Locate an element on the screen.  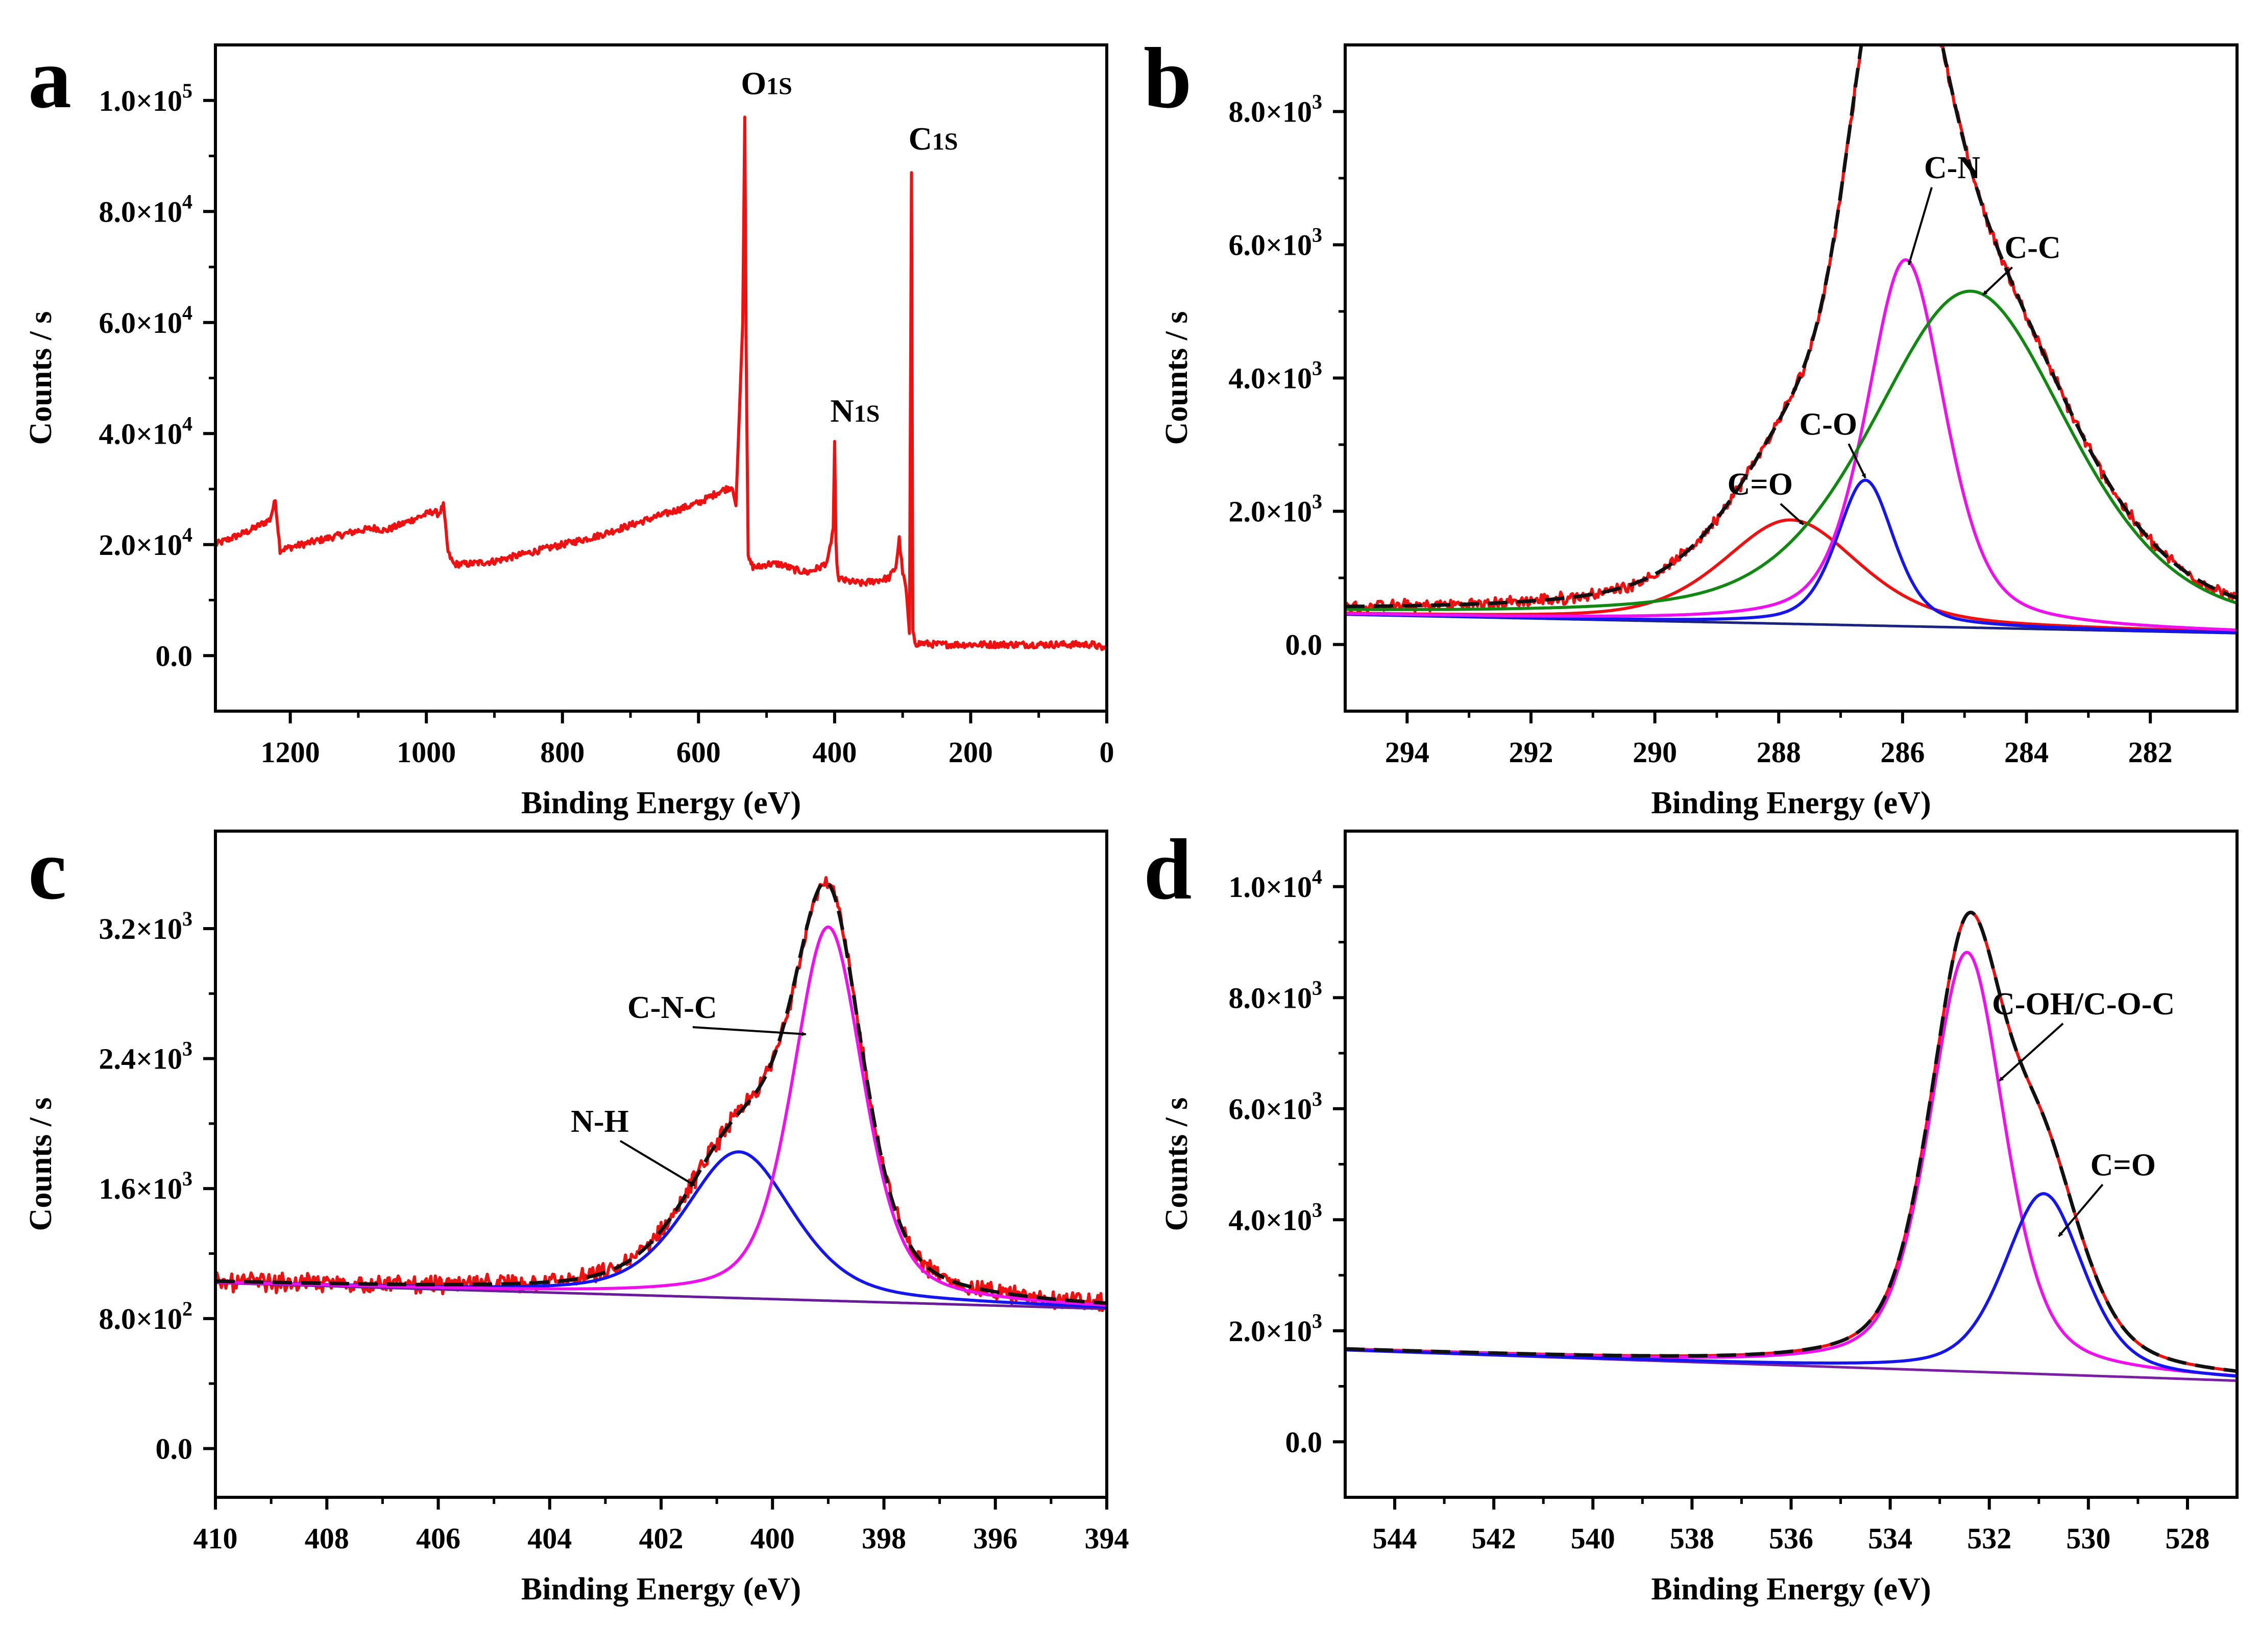
y-tick-label: 8.0×10² is located at coordinates (145, 1316).